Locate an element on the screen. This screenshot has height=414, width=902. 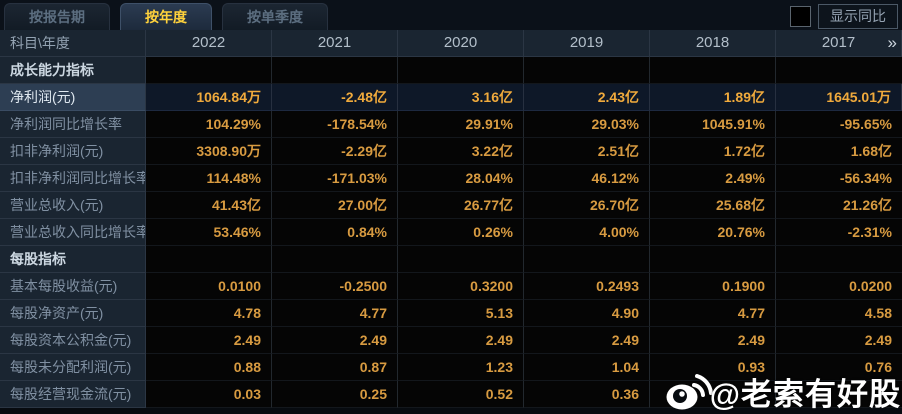
year-header-2019: 2019 is located at coordinates (587, 43).